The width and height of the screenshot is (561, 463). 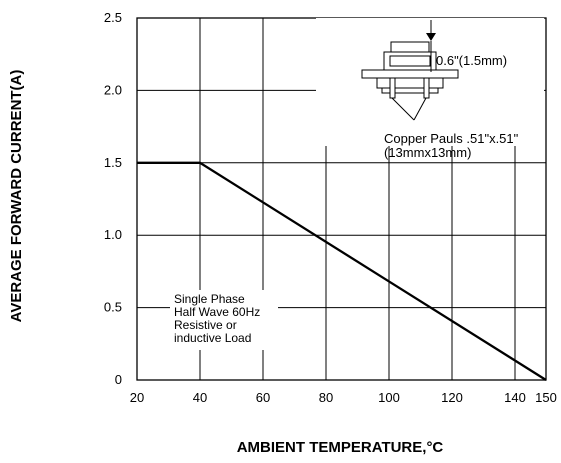 What do you see at coordinates (515, 397) in the screenshot?
I see `x-tick-label-140: 140` at bounding box center [515, 397].